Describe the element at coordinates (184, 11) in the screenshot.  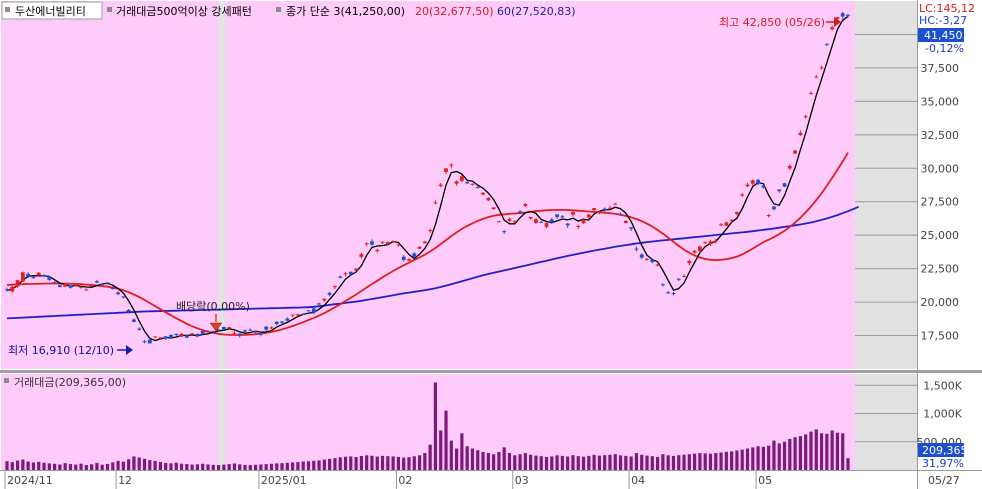
I see `condition-label: 거래대금500억이상 강세패턴` at that location.